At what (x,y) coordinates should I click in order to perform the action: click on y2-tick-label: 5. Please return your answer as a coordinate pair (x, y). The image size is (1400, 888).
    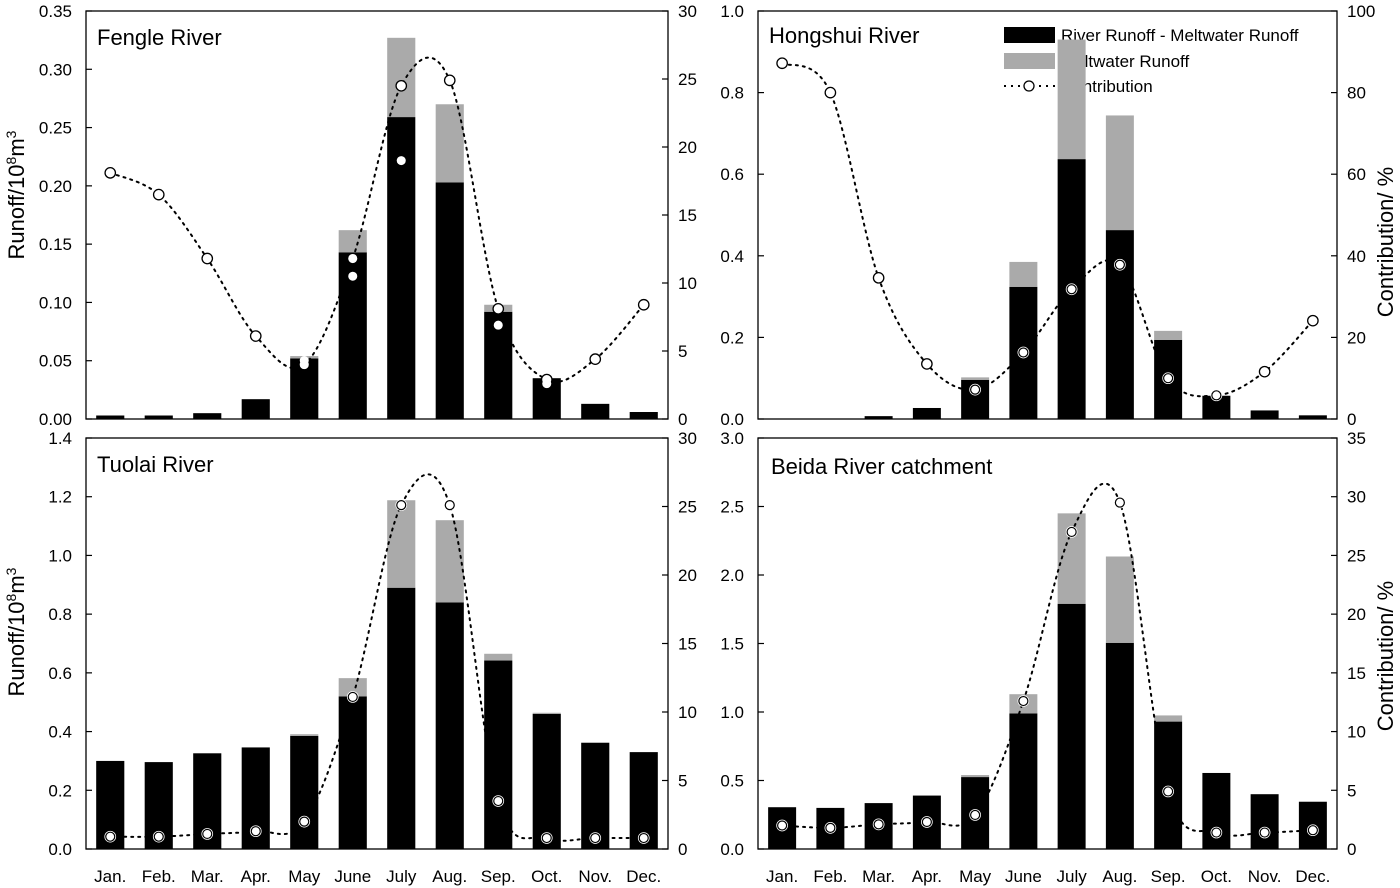
    Looking at the image, I should click on (682, 351).